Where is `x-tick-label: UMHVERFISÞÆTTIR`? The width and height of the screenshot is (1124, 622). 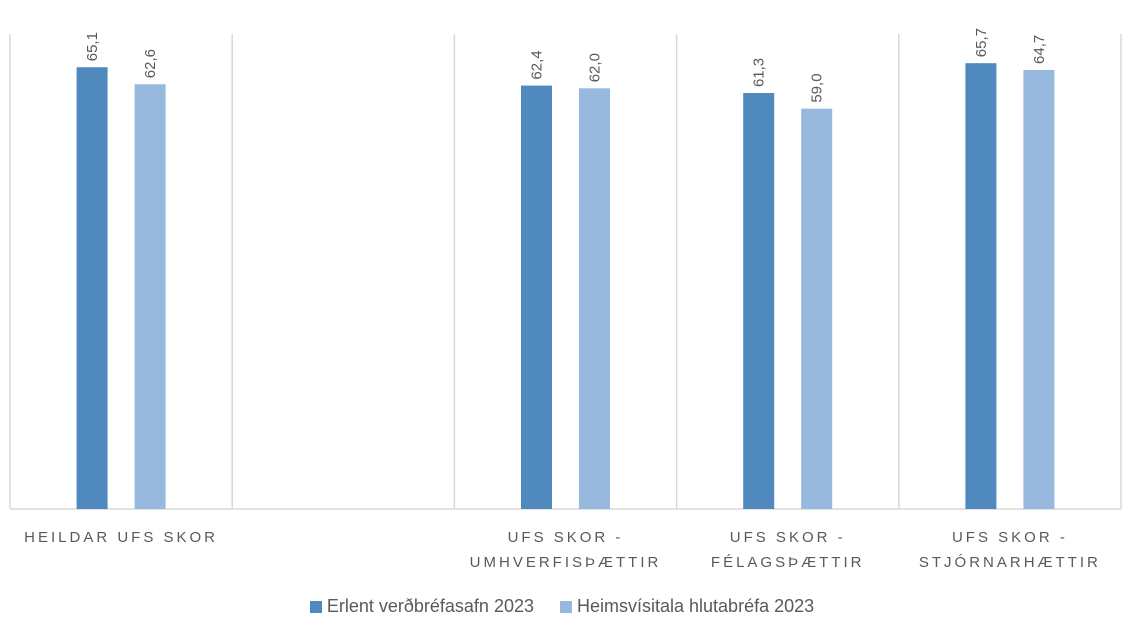
x-tick-label: UMHVERFISÞÆTTIR is located at coordinates (566, 562).